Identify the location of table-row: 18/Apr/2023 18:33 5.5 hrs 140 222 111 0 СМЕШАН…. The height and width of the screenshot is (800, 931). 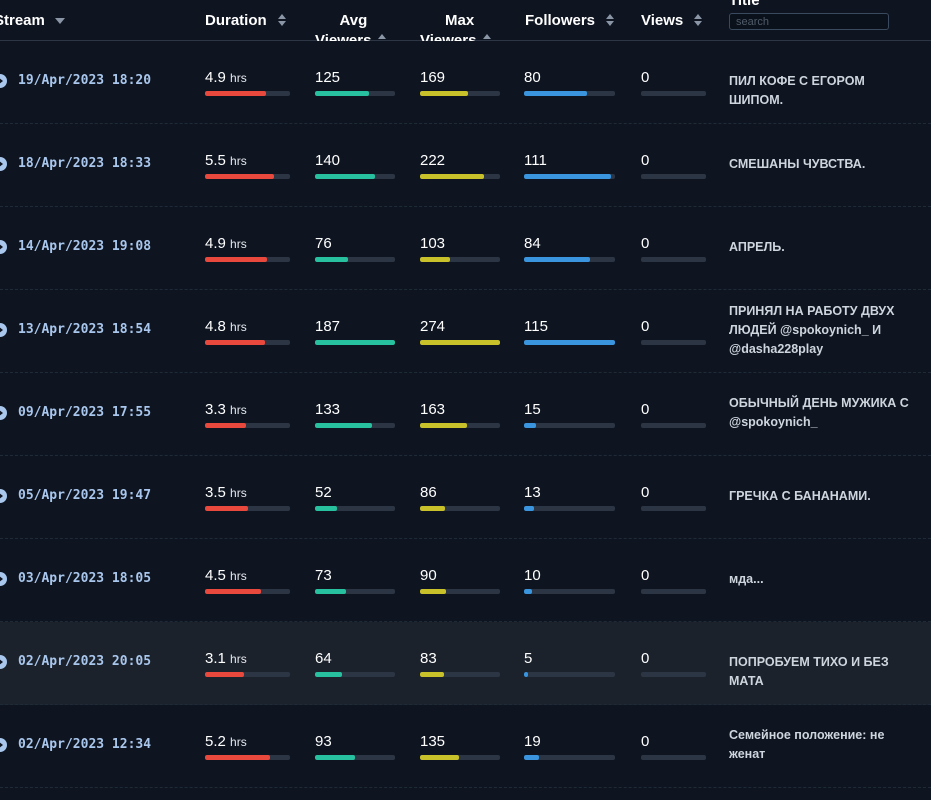
(465, 165).